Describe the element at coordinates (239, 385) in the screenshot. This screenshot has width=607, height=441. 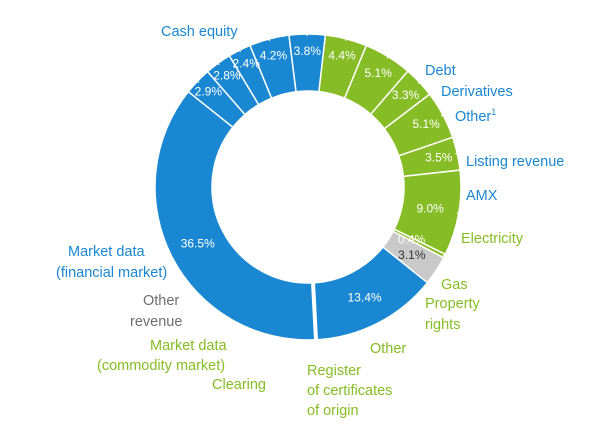
I see `label-clearing: Clearing` at that location.